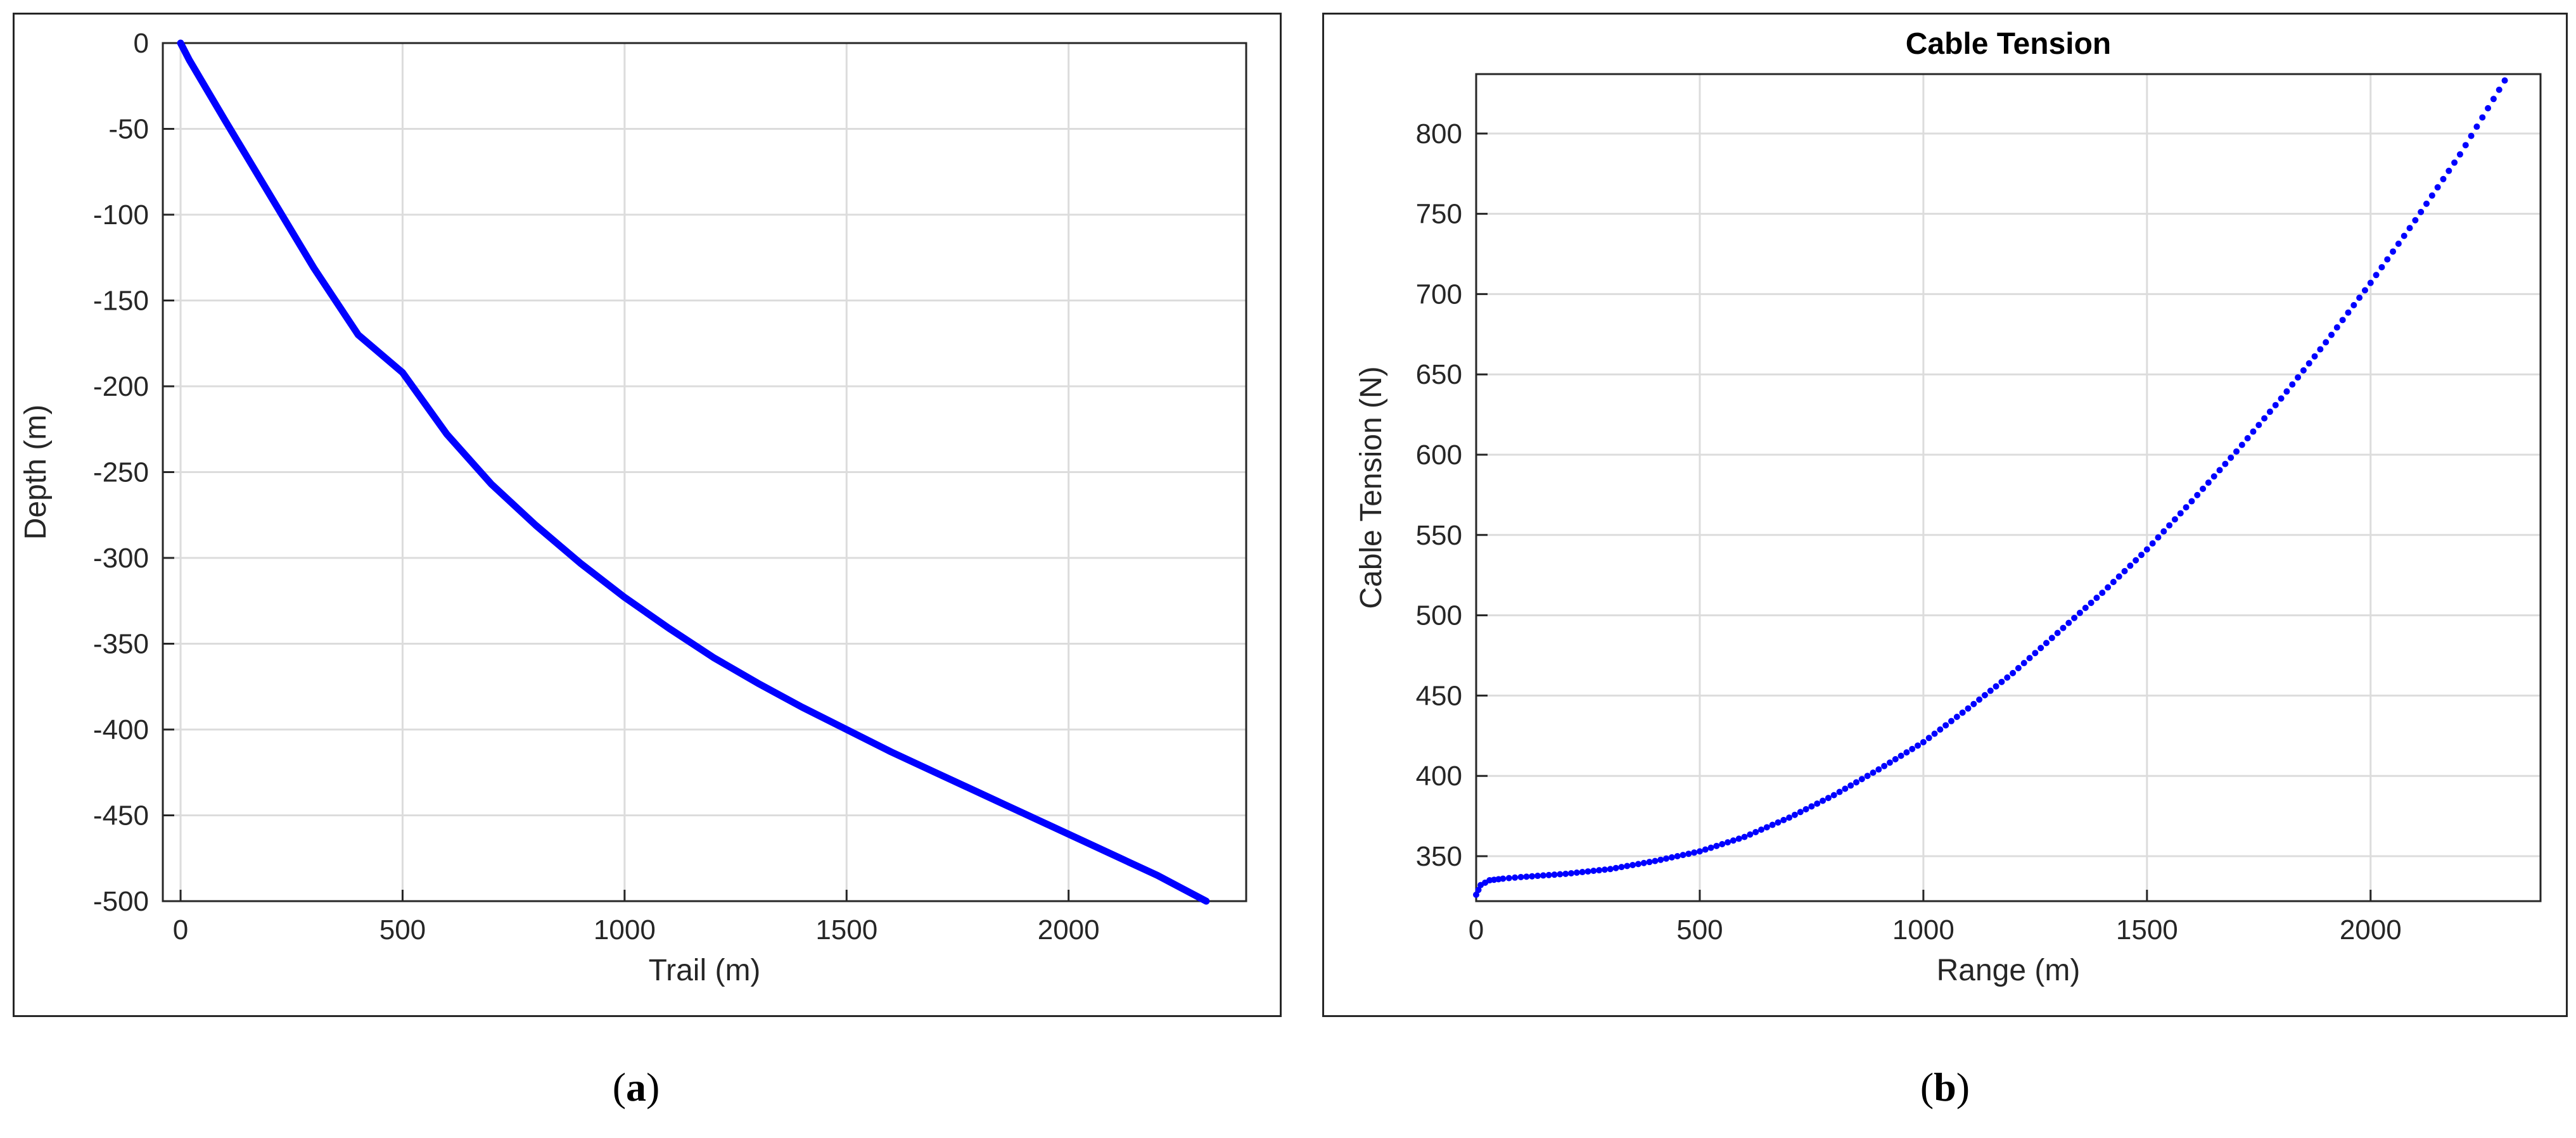 The height and width of the screenshot is (1138, 2576). What do you see at coordinates (121, 729) in the screenshot?
I see `chart-a-y-tick-label: -400` at bounding box center [121, 729].